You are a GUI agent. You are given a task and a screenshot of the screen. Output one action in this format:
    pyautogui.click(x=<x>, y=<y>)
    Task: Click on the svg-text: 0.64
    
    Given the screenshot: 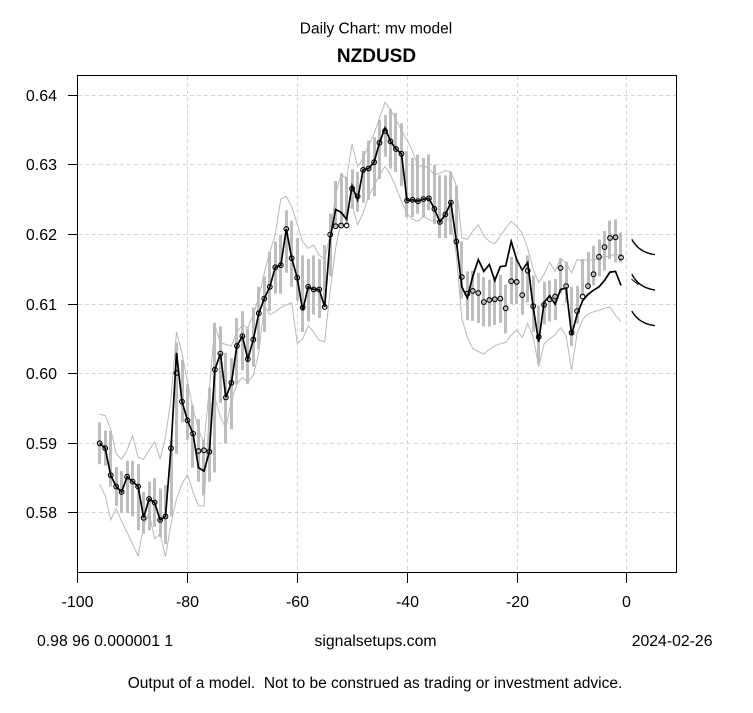 What is the action you would take?
    pyautogui.click(x=41, y=96)
    